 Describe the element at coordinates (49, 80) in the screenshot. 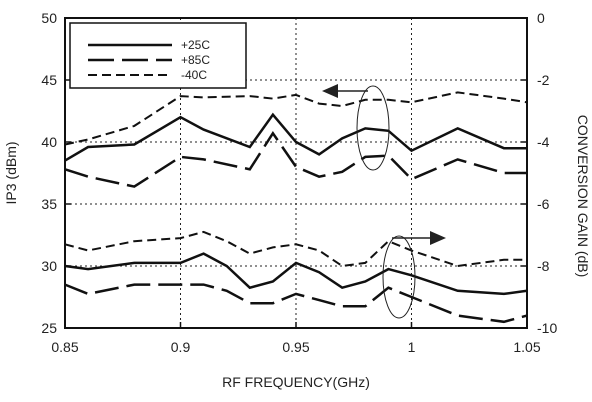

I see `y-left-tick-label: 45` at that location.